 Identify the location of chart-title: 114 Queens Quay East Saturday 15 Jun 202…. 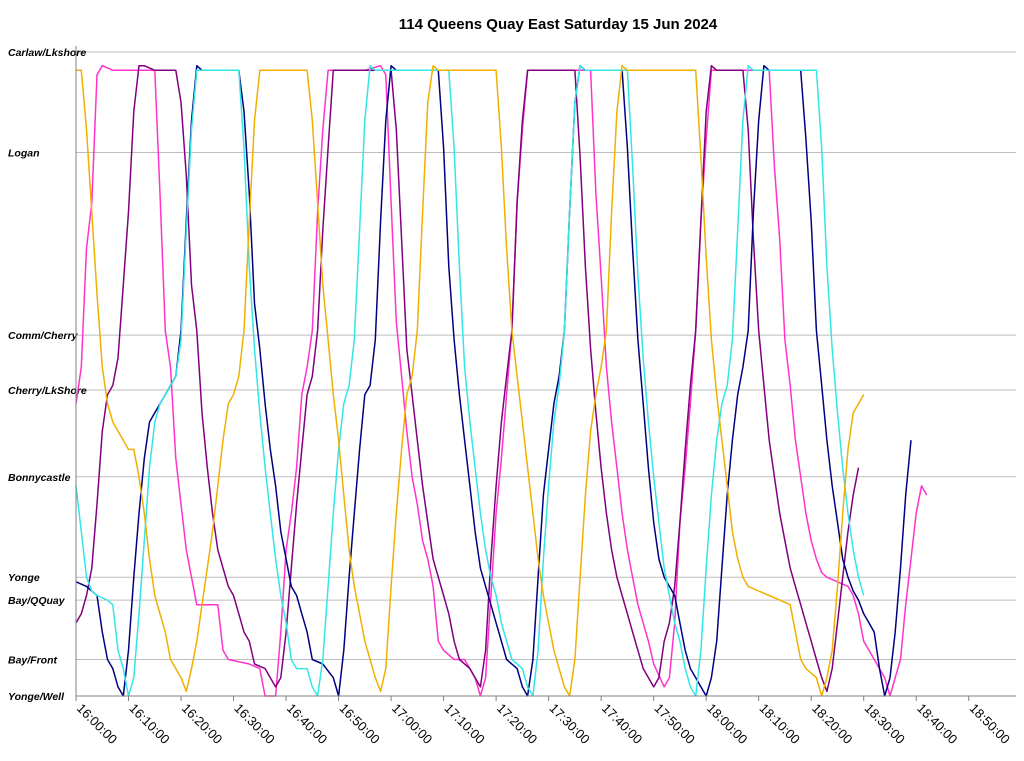
(558, 24).